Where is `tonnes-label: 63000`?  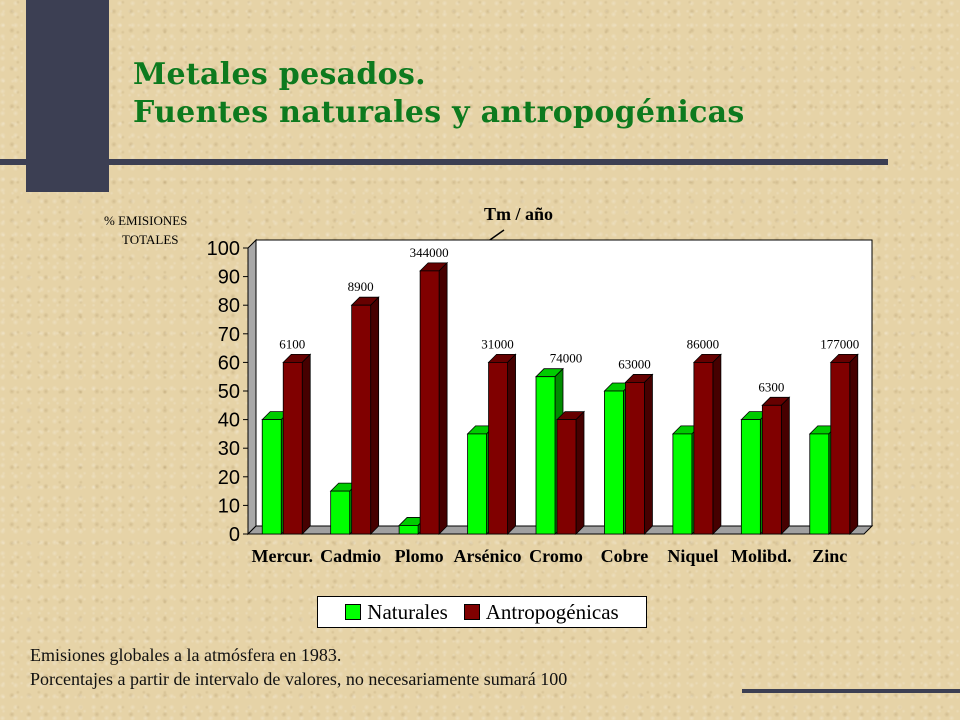
tonnes-label: 63000 is located at coordinates (634, 363).